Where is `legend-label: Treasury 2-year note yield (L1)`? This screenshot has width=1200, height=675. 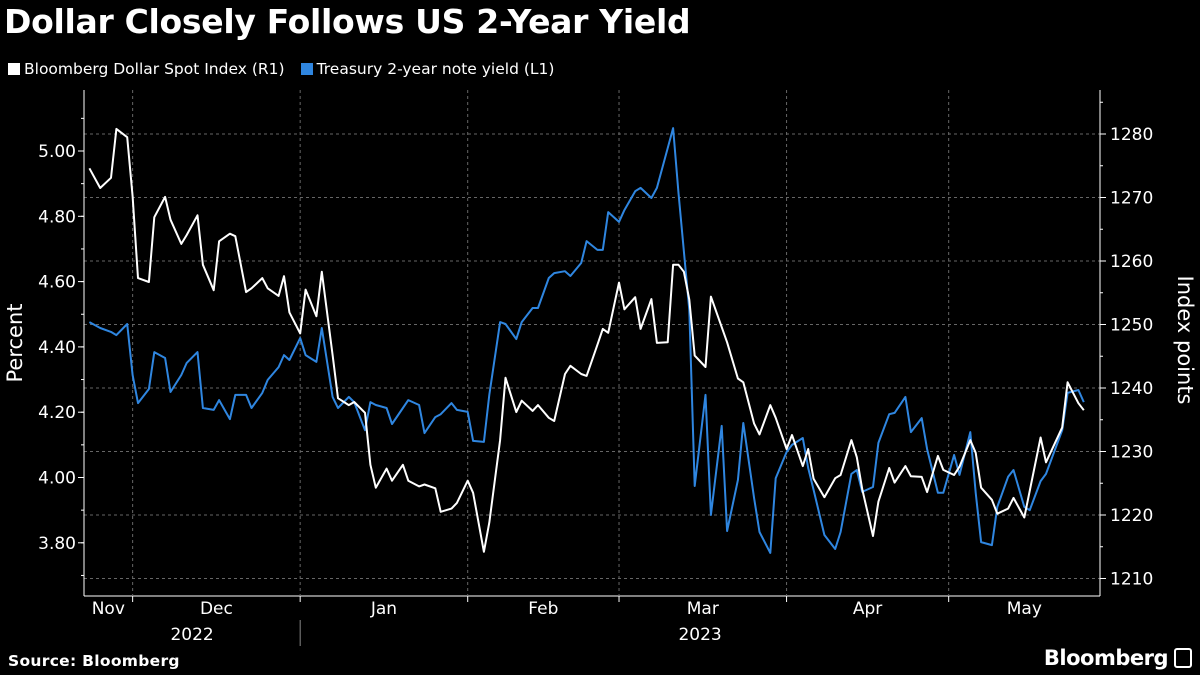
legend-label: Treasury 2-year note yield (L1) is located at coordinates (435, 69).